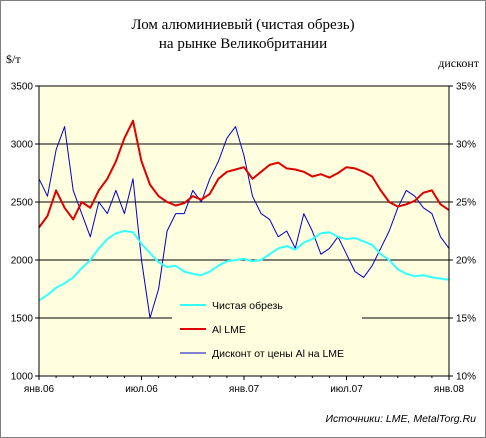 The width and height of the screenshot is (486, 438). Describe the element at coordinates (22, 261) in the screenshot. I see `left-tick-label-2: 2000` at that location.